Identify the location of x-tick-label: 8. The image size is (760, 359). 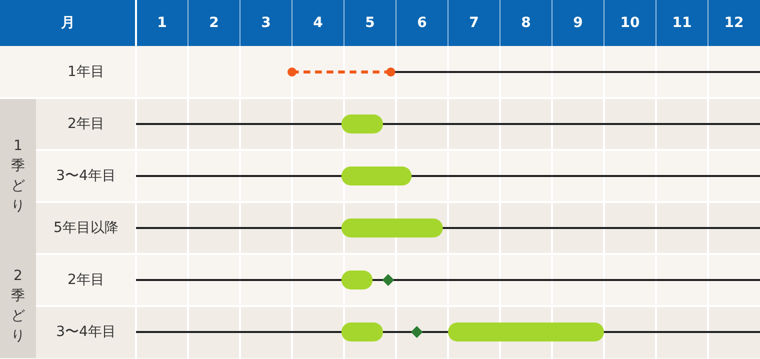
(526, 23).